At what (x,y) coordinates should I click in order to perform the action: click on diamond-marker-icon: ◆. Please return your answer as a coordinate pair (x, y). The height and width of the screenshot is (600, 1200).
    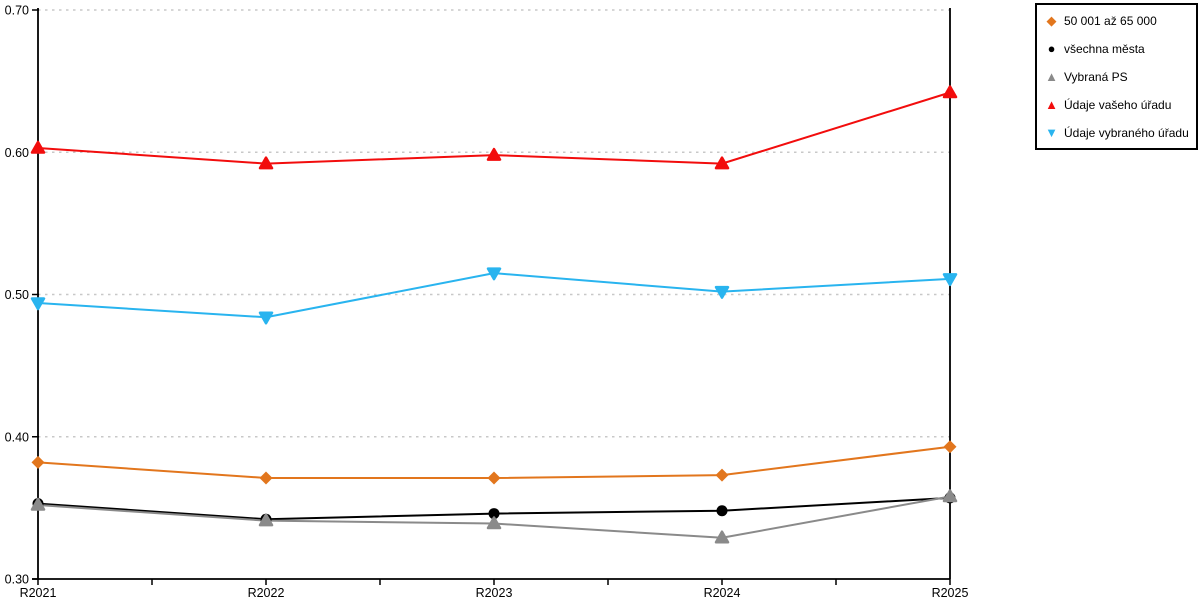
    Looking at the image, I should click on (1051, 20).